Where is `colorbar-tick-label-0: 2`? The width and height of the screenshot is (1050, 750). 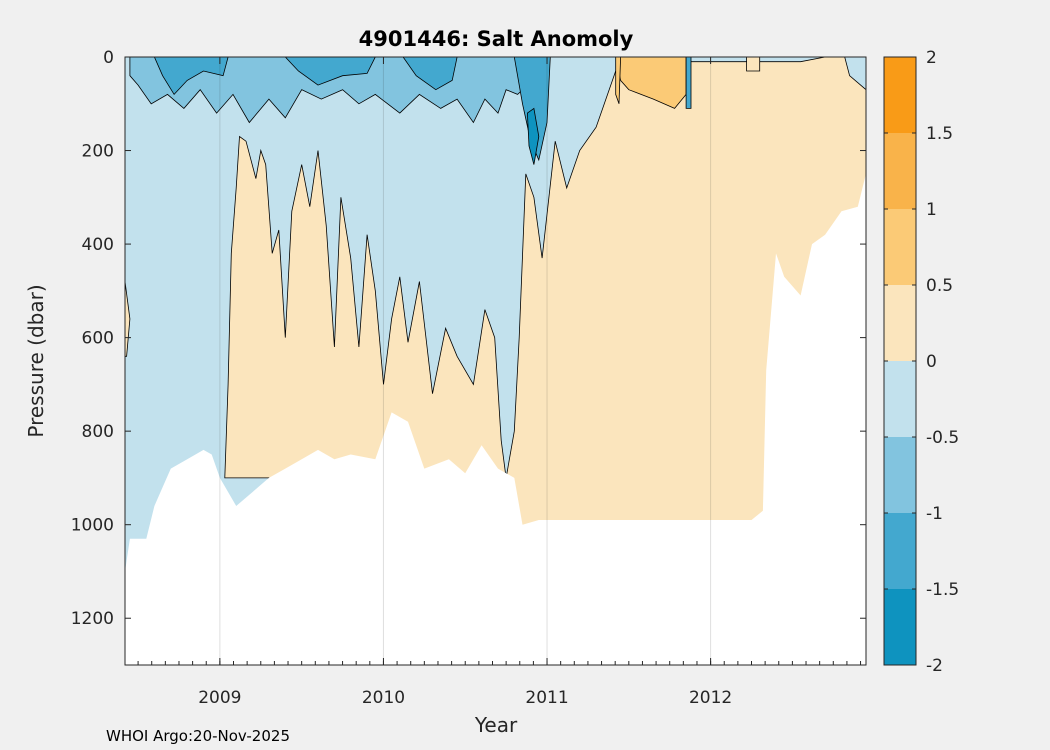
colorbar-tick-label-0: 2 is located at coordinates (931, 58).